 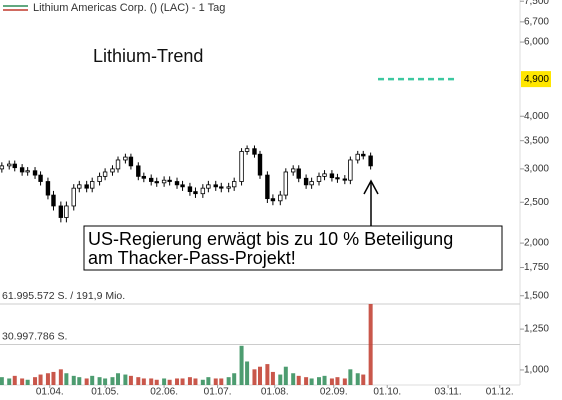 What do you see at coordinates (129, 8) in the screenshot?
I see `legend-label: Lithium Americas Corp. () (LAC) - 1 Tag` at bounding box center [129, 8].